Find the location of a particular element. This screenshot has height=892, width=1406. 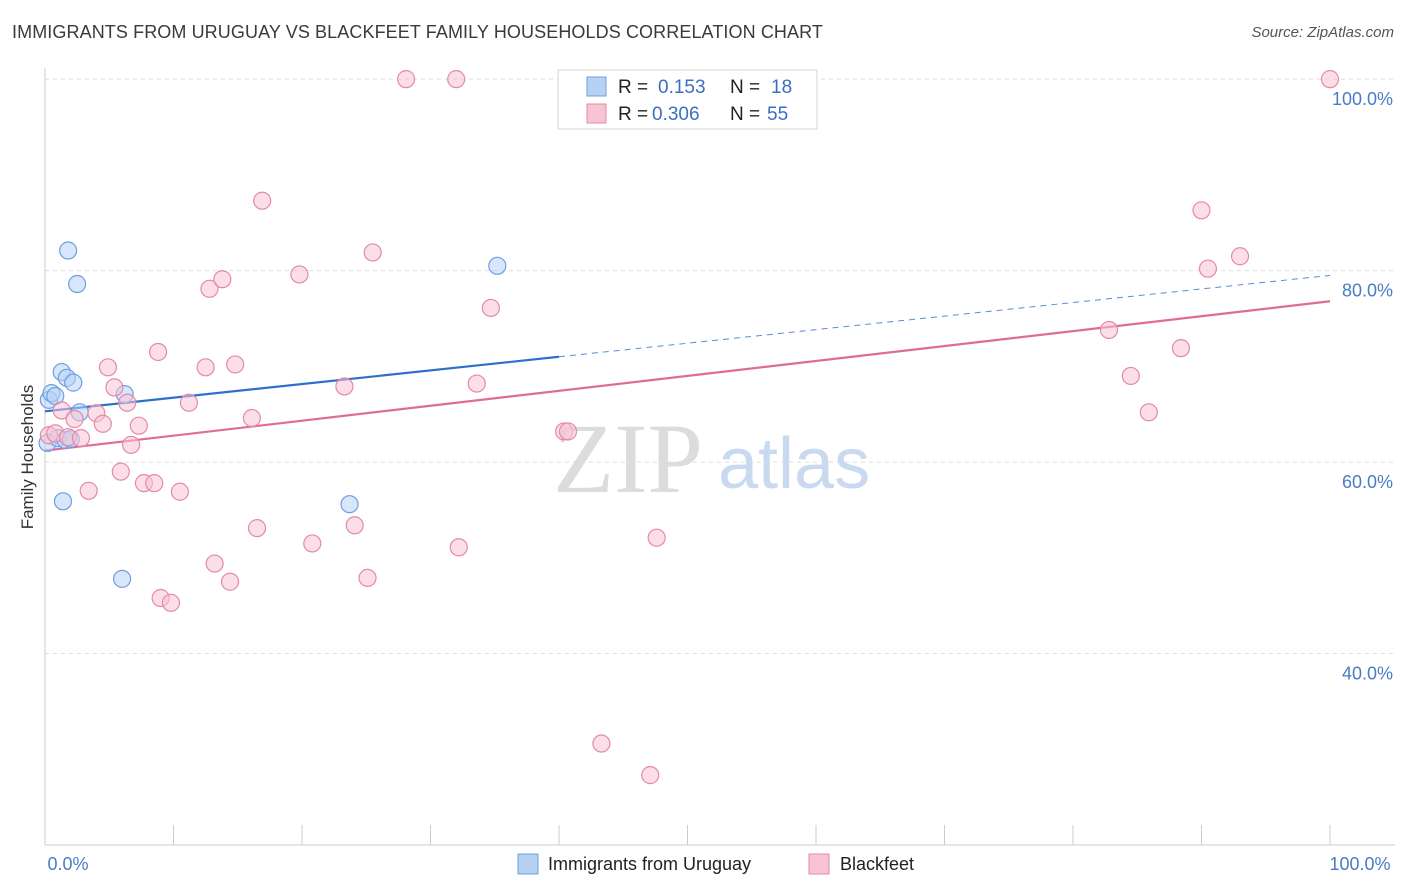

source-label: Source: ZipAtlas.com is located at coordinates (1322, 32).